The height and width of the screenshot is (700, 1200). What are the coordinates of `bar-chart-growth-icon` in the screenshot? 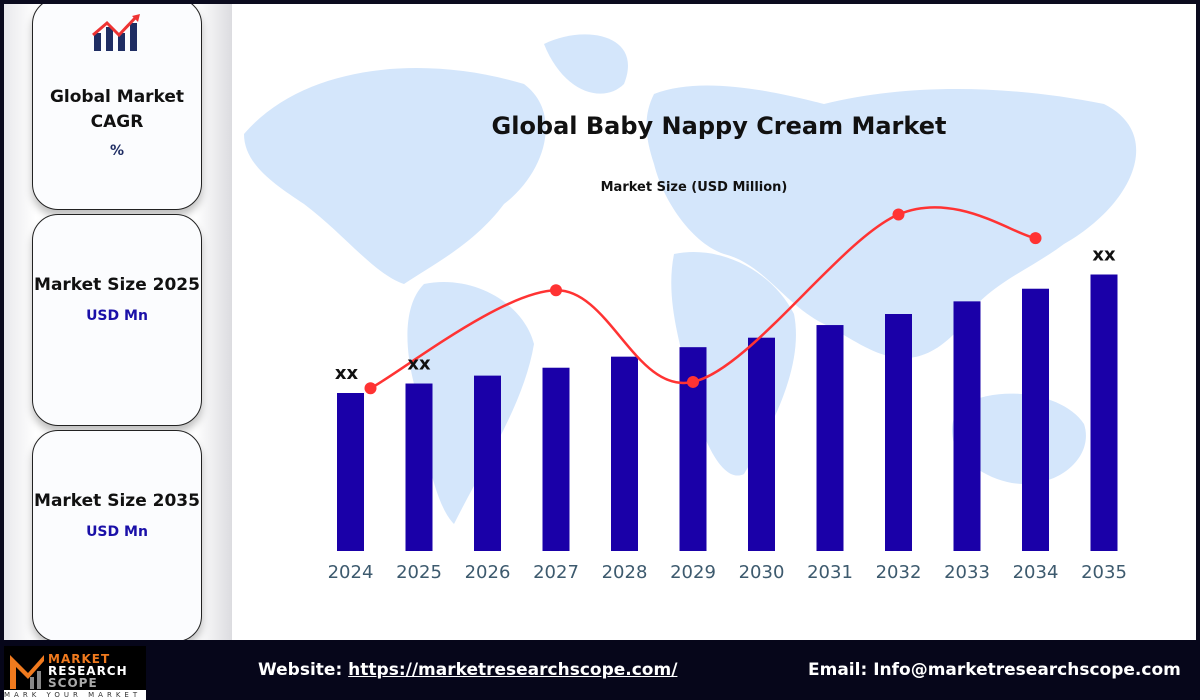 It's located at (116, 32).